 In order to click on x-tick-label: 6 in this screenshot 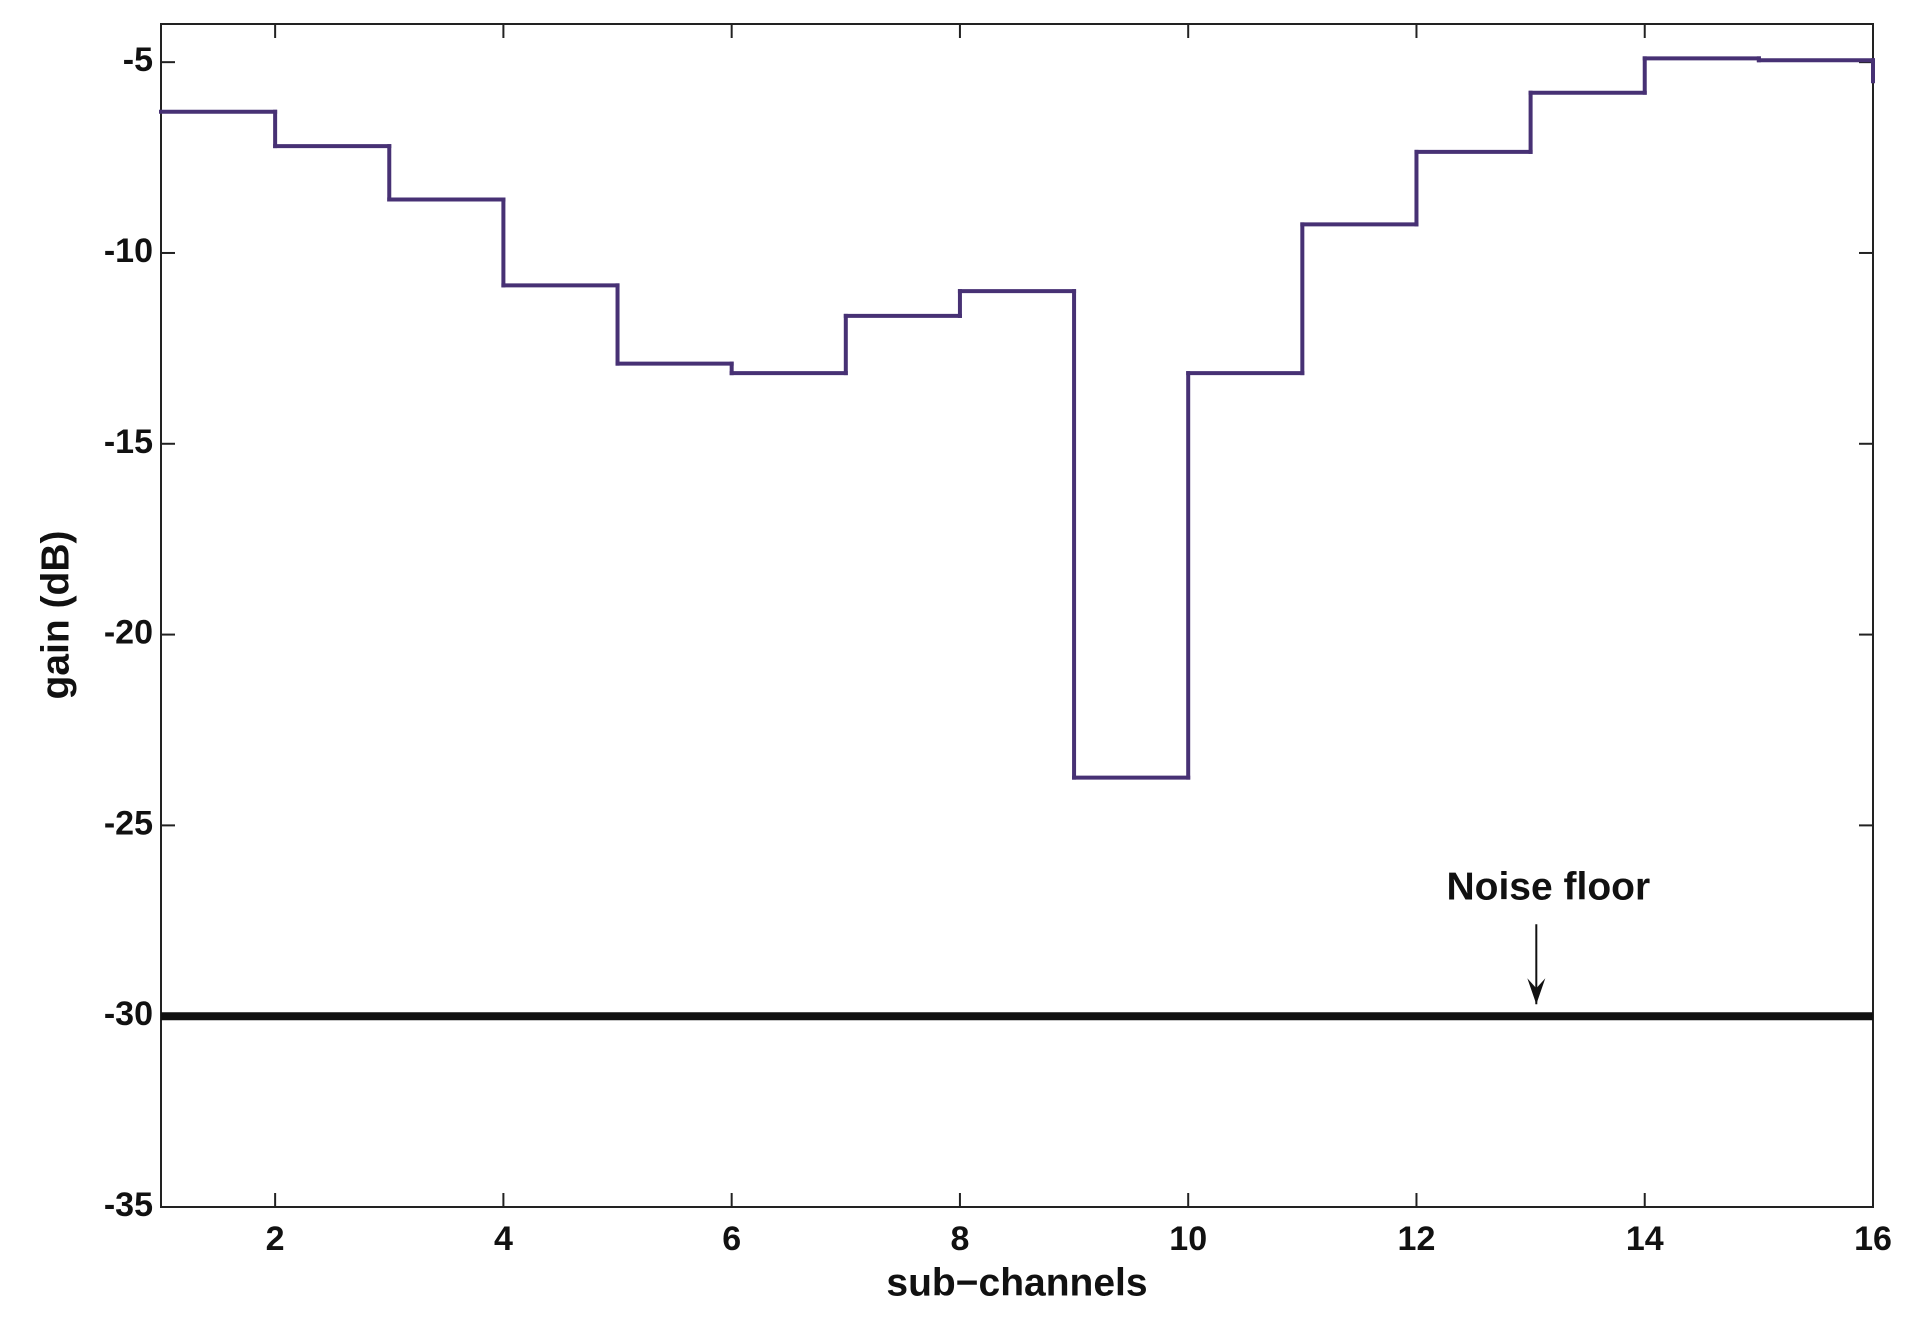, I will do `click(731, 1239)`.